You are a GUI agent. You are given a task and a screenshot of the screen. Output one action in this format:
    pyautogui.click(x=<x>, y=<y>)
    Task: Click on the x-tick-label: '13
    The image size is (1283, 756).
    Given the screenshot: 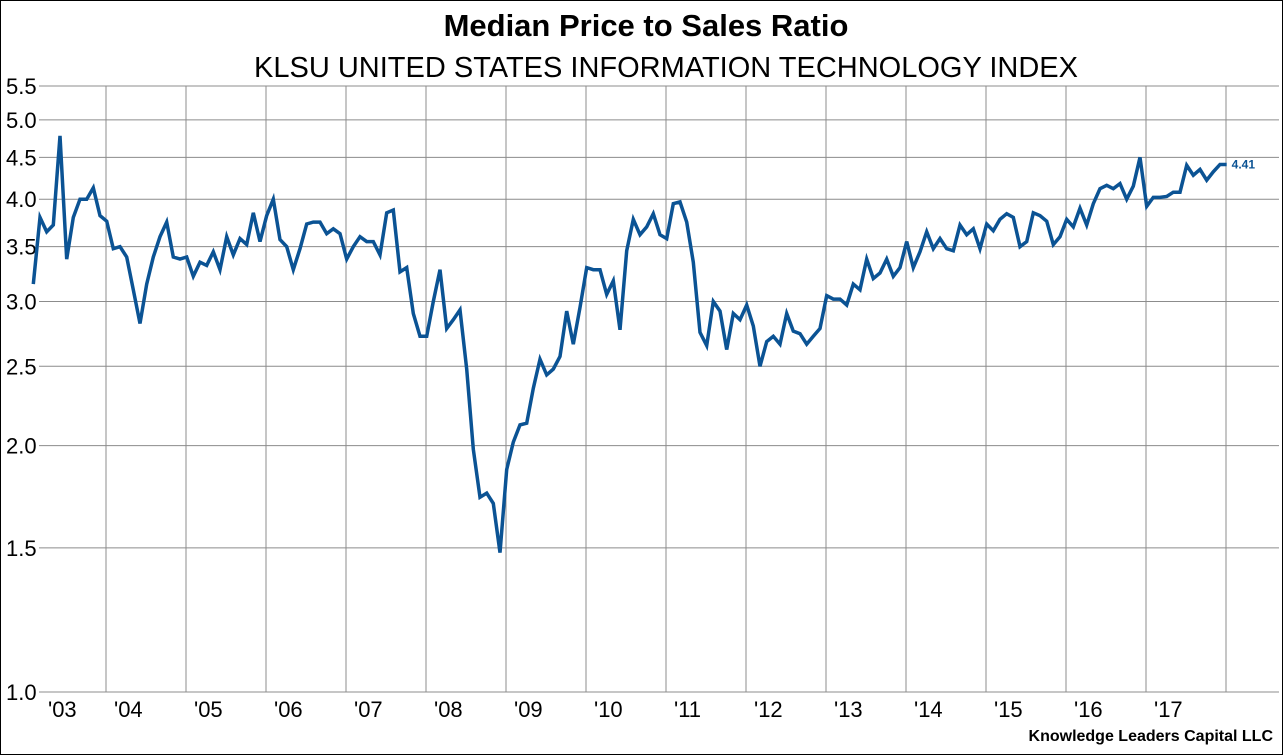 What is the action you would take?
    pyautogui.click(x=848, y=709)
    